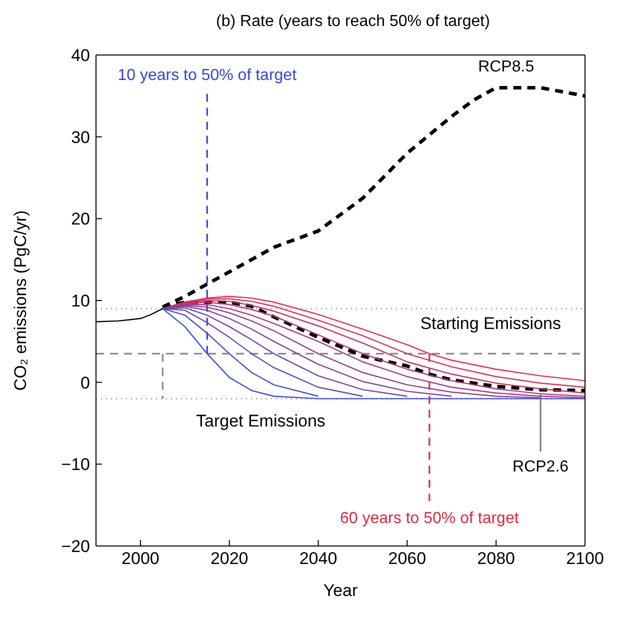  What do you see at coordinates (75, 464) in the screenshot?
I see `y-tick-label: −10` at bounding box center [75, 464].